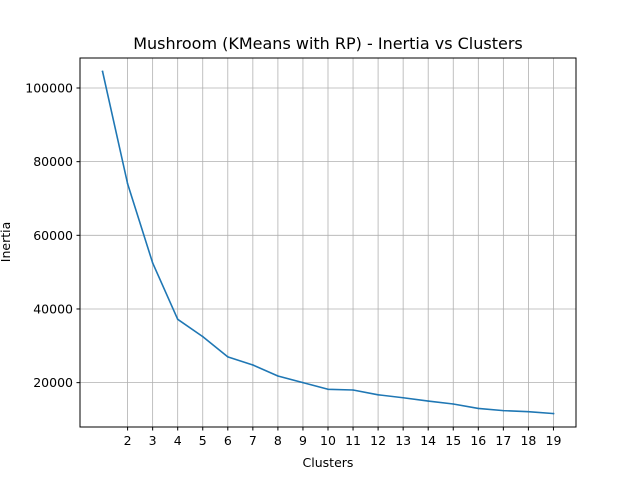 This screenshot has width=640, height=480. What do you see at coordinates (353, 440) in the screenshot?
I see `x-tick-label: 11` at bounding box center [353, 440].